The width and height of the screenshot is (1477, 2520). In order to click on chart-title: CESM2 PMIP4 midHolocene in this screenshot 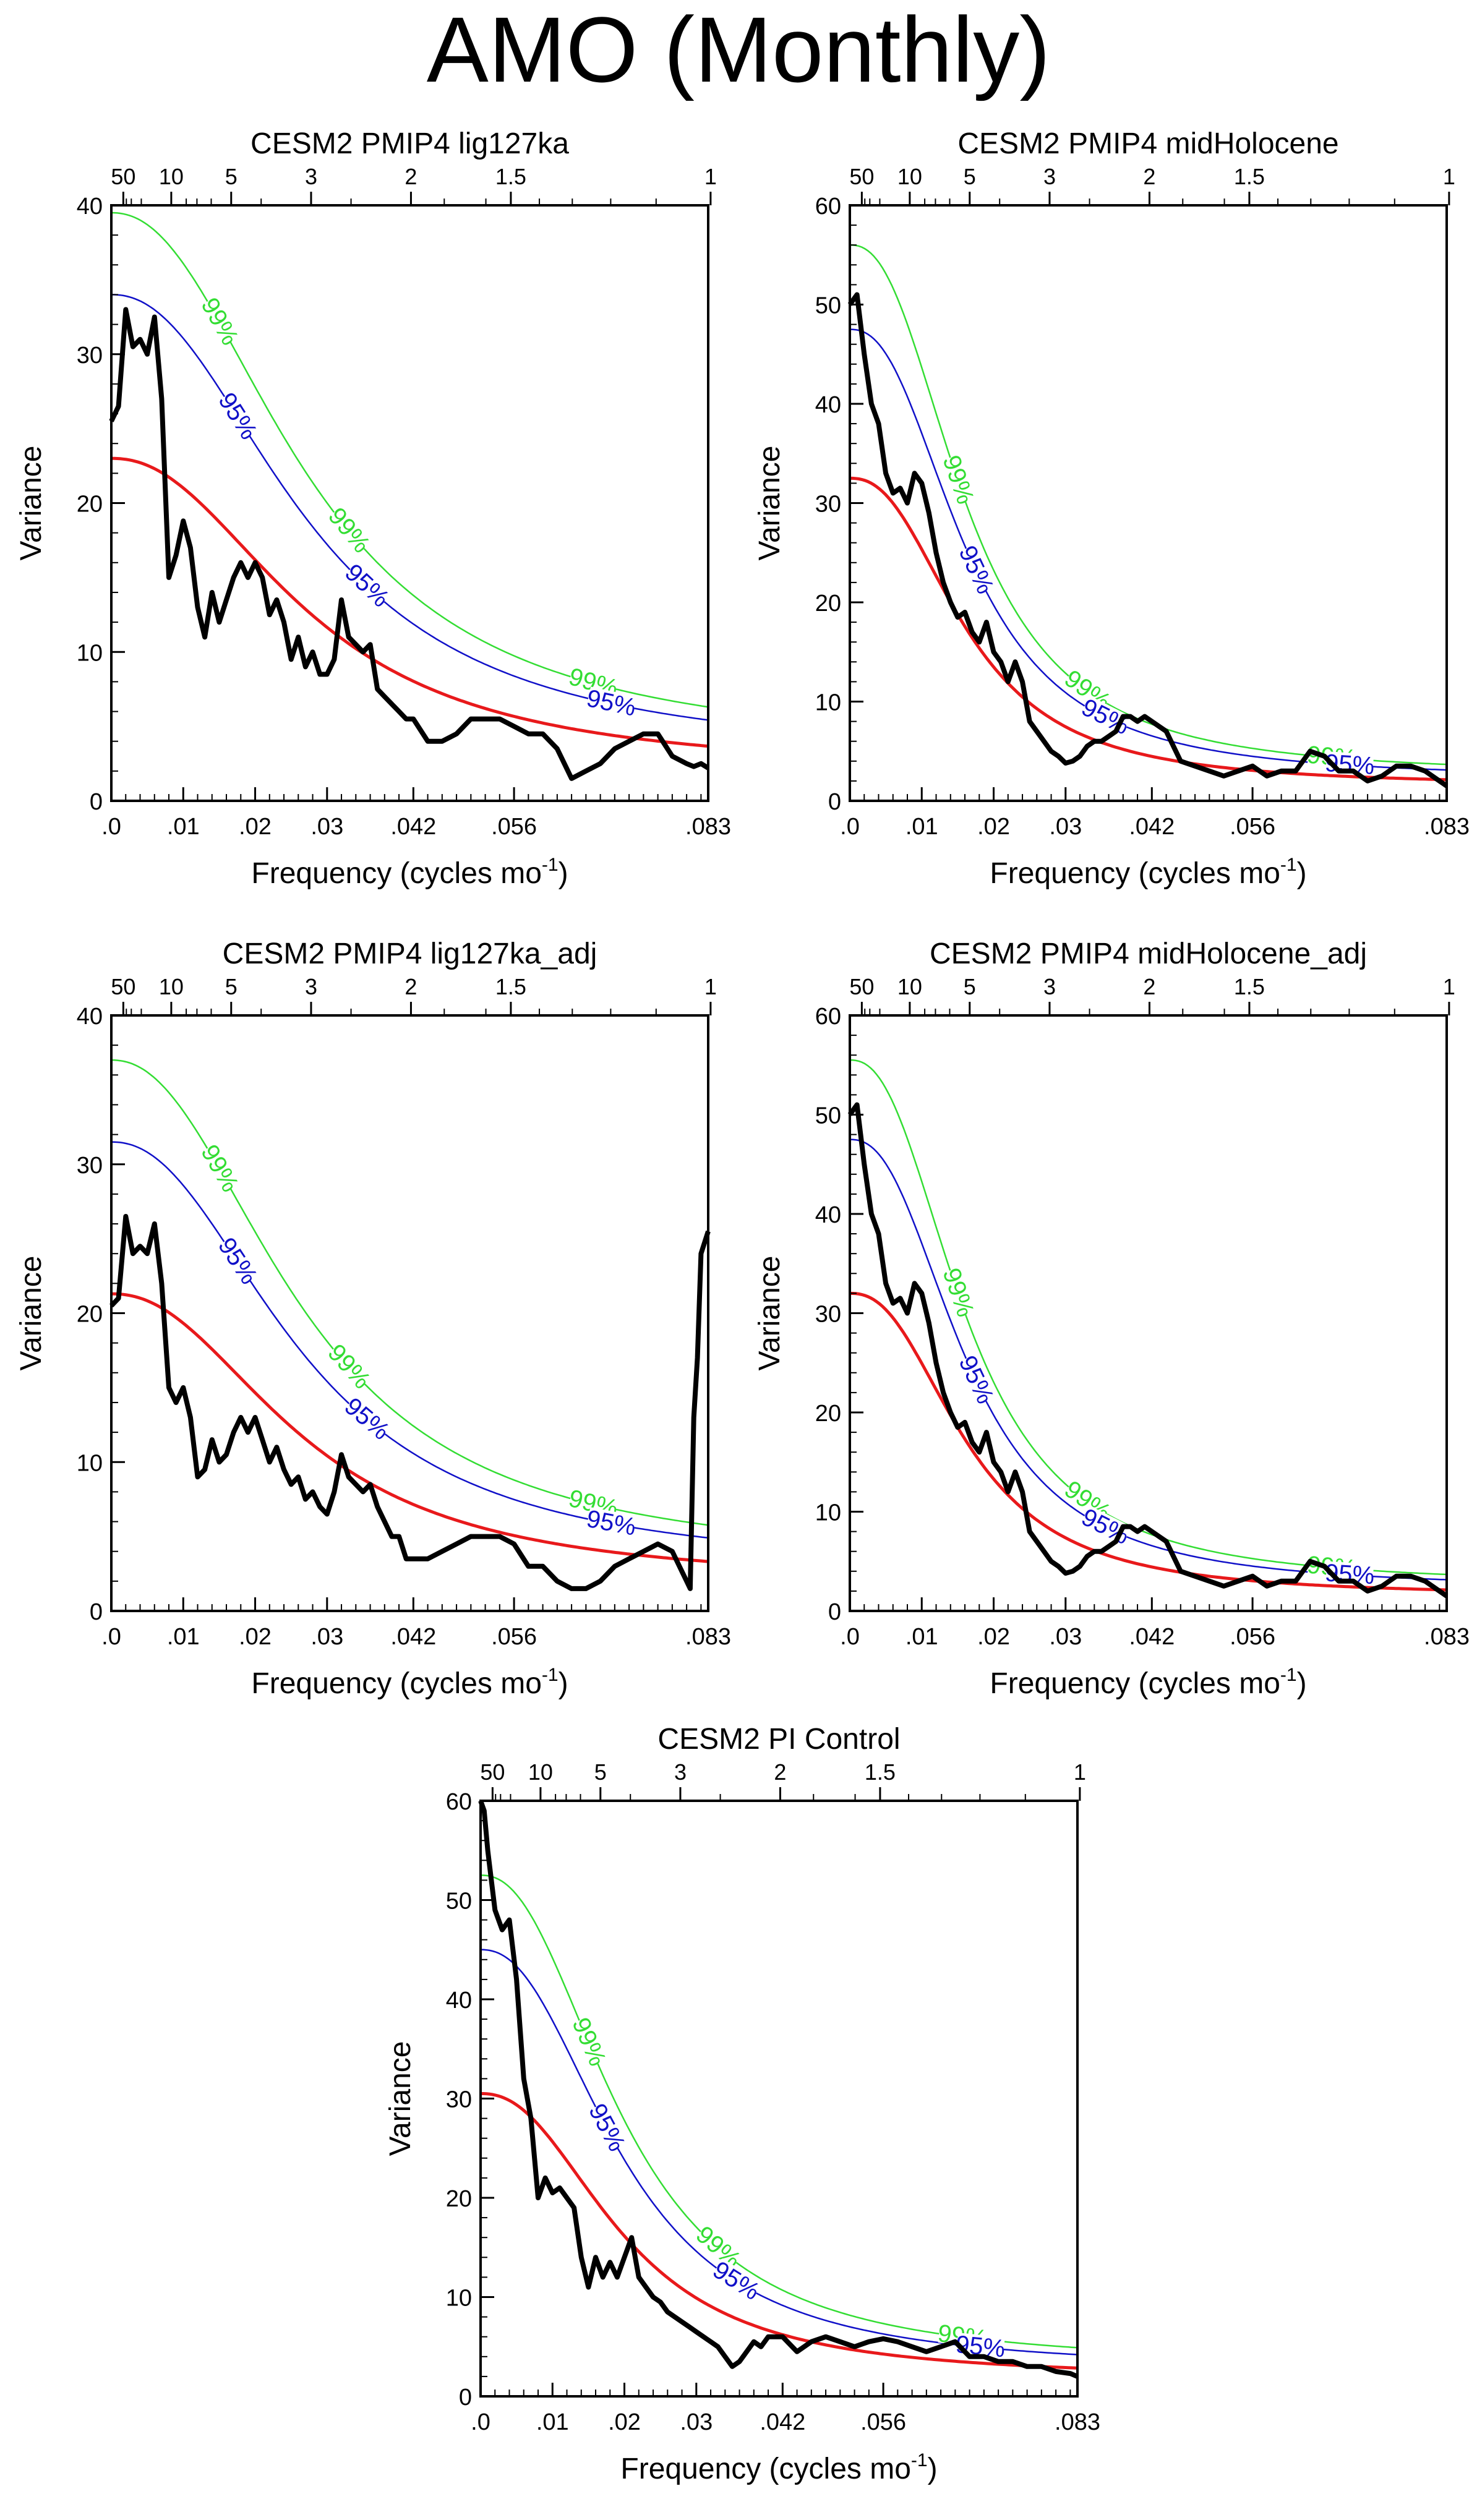, I will do `click(1147, 143)`.